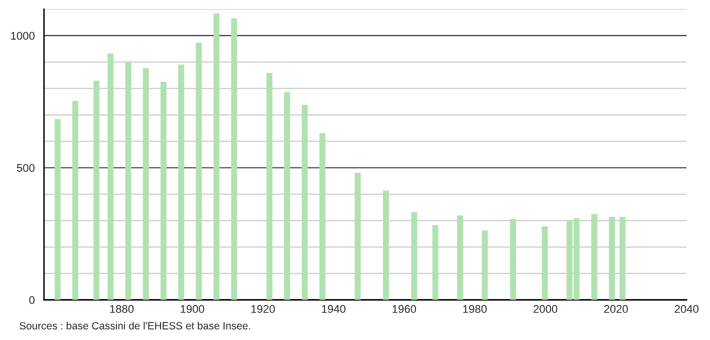  What do you see at coordinates (32, 300) in the screenshot?
I see `y-tick-label: 0` at bounding box center [32, 300].